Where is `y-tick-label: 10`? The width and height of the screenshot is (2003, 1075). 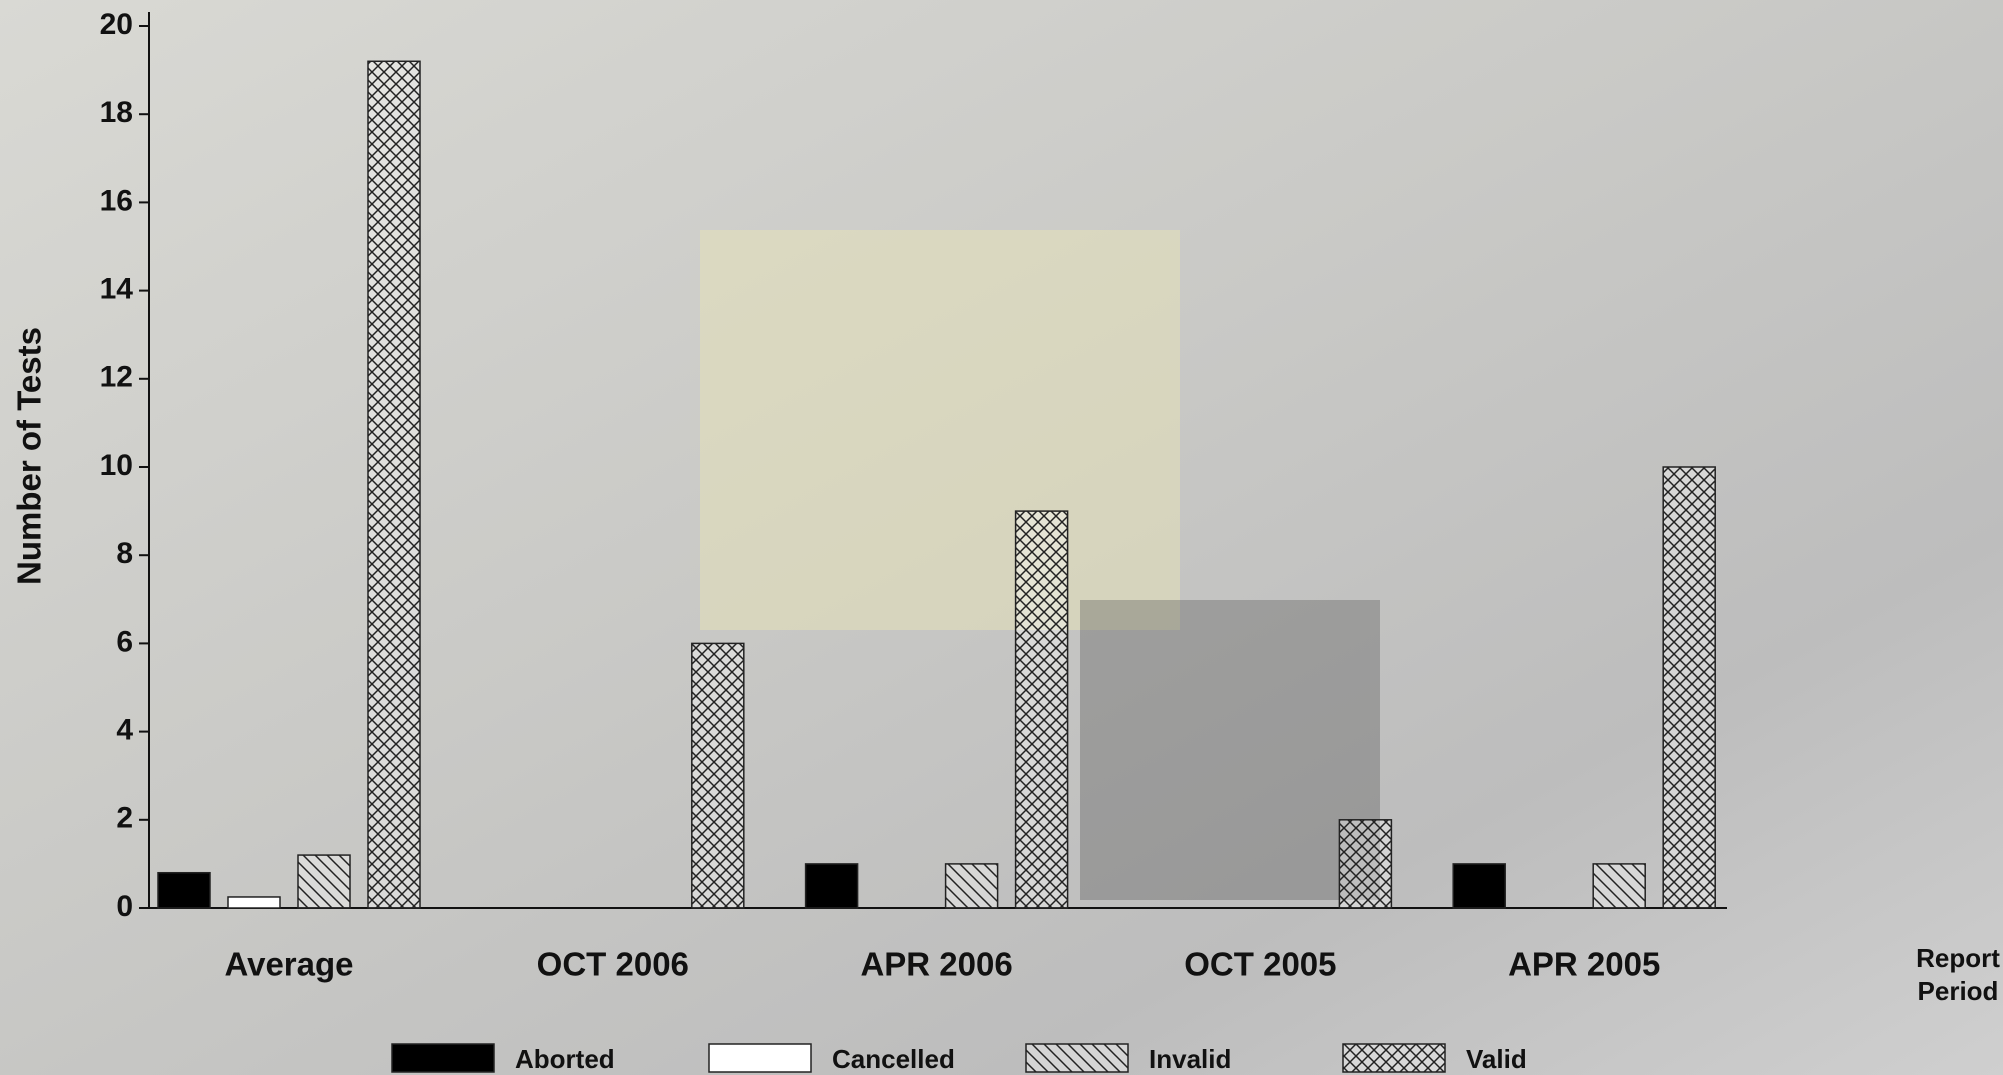
y-tick-label: 10 is located at coordinates (116, 465).